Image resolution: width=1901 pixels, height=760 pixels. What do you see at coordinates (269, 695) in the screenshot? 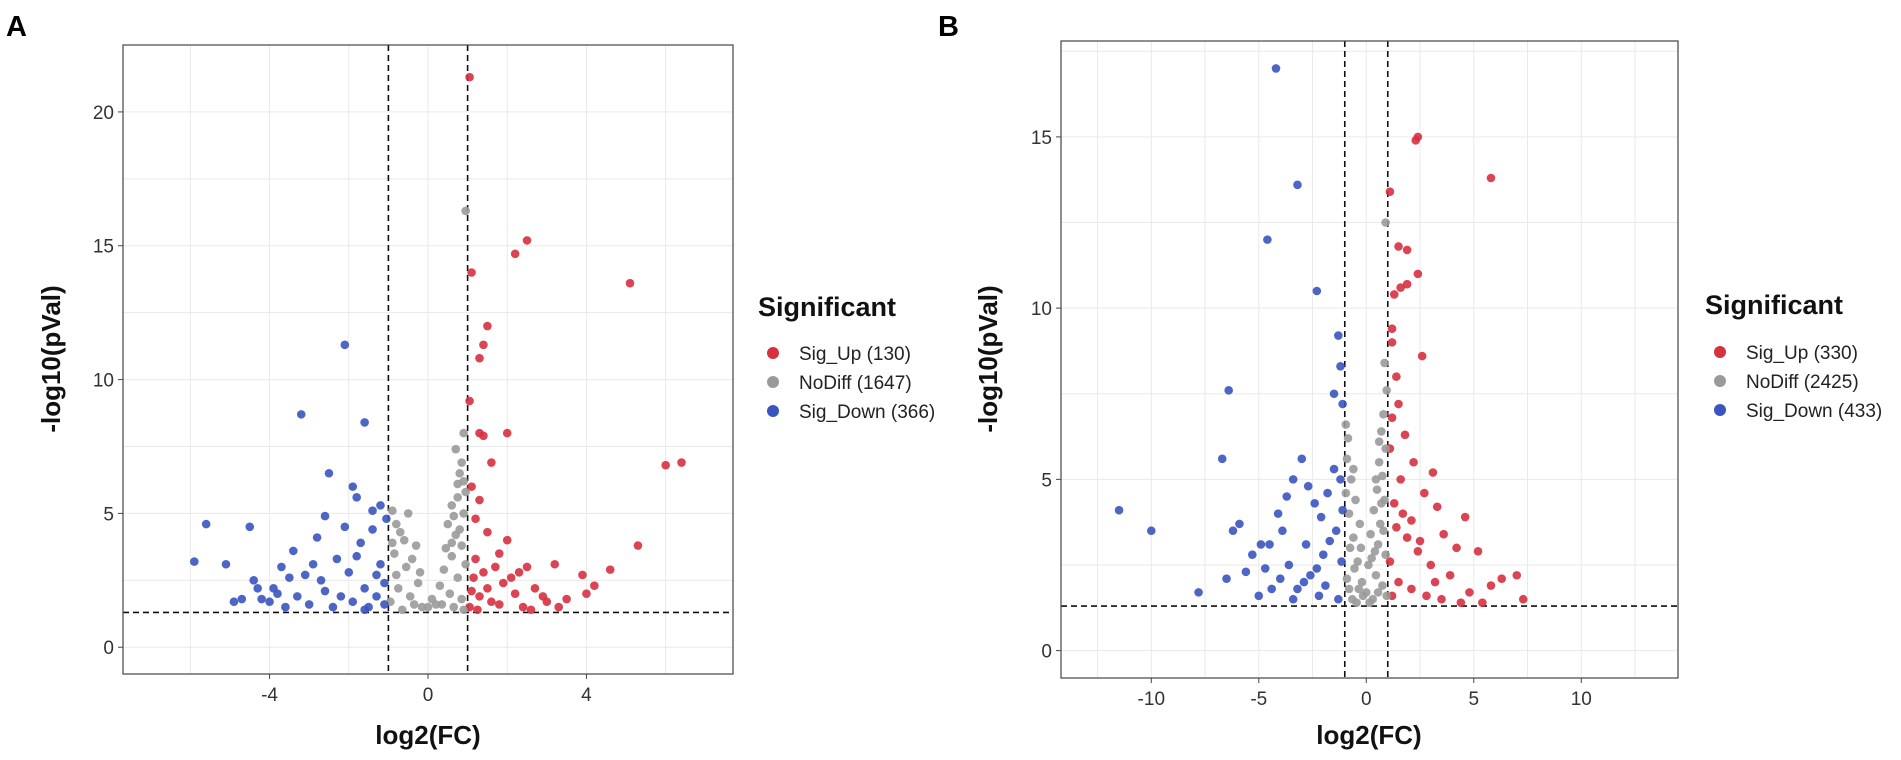
I see `panel-a-x-tick-label: -4` at bounding box center [269, 695].